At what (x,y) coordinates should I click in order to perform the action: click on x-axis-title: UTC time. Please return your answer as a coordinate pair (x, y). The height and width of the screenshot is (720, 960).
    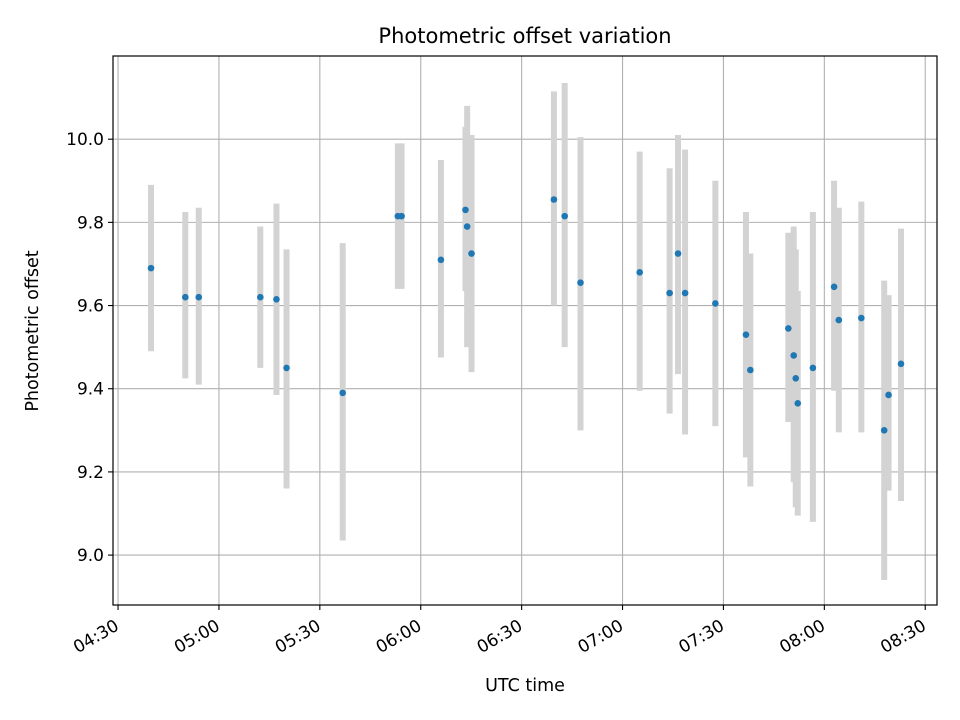
    Looking at the image, I should click on (525, 686).